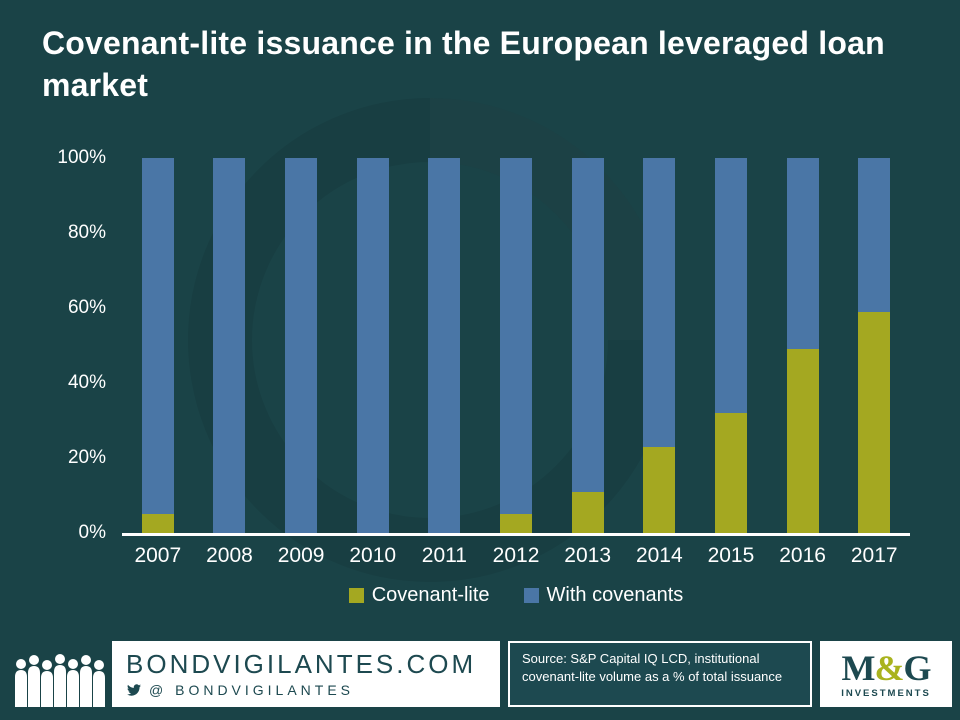 Image resolution: width=960 pixels, height=720 pixels. Describe the element at coordinates (516, 595) in the screenshot. I see `legend: Covenant-lite With covenants` at that location.